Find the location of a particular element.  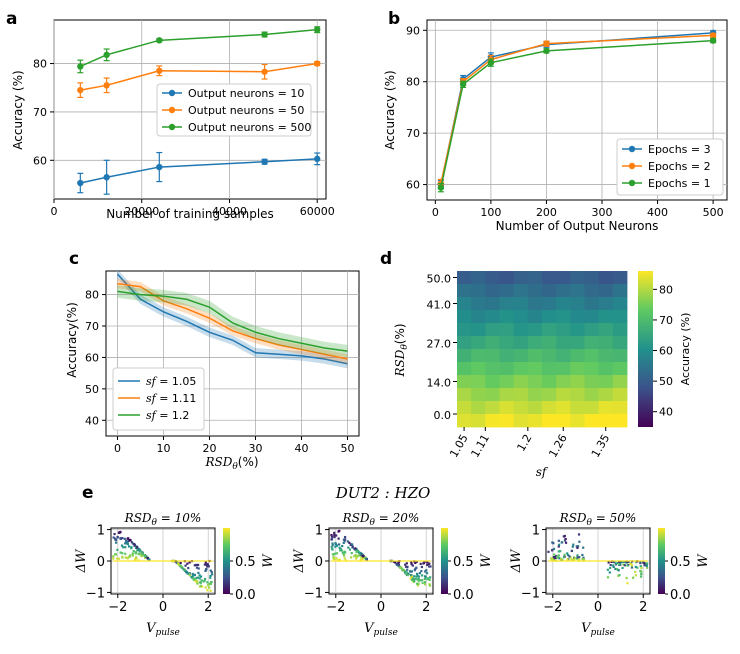

y-tick-label: 60 is located at coordinates (92, 357).